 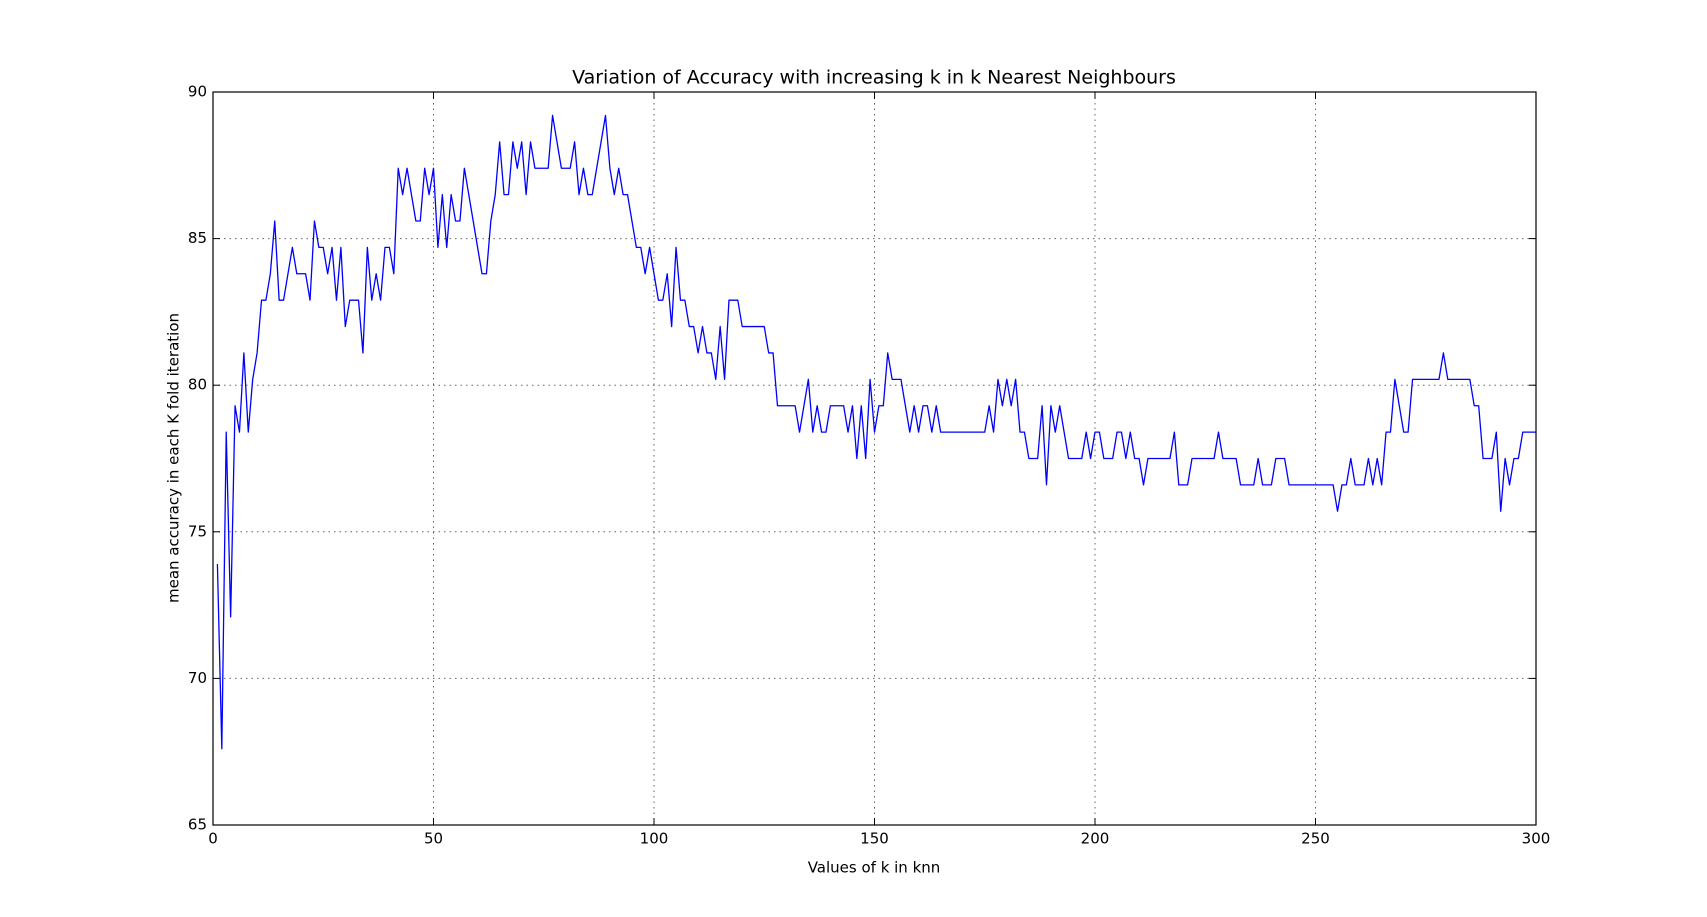 I want to click on x-tick-label: 50, so click(x=433, y=839).